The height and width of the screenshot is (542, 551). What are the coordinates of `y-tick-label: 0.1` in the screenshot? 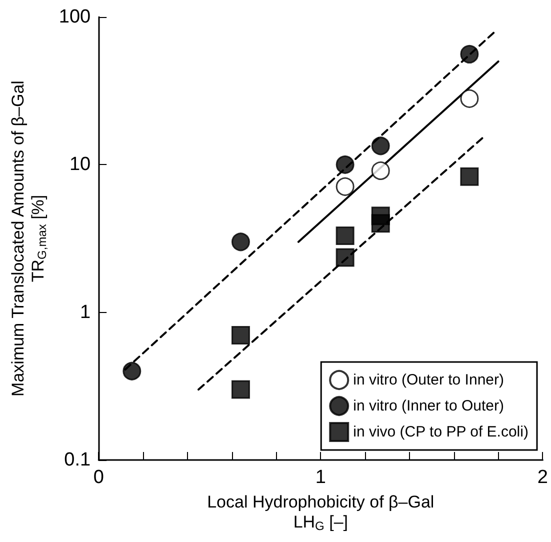 It's located at (77, 460).